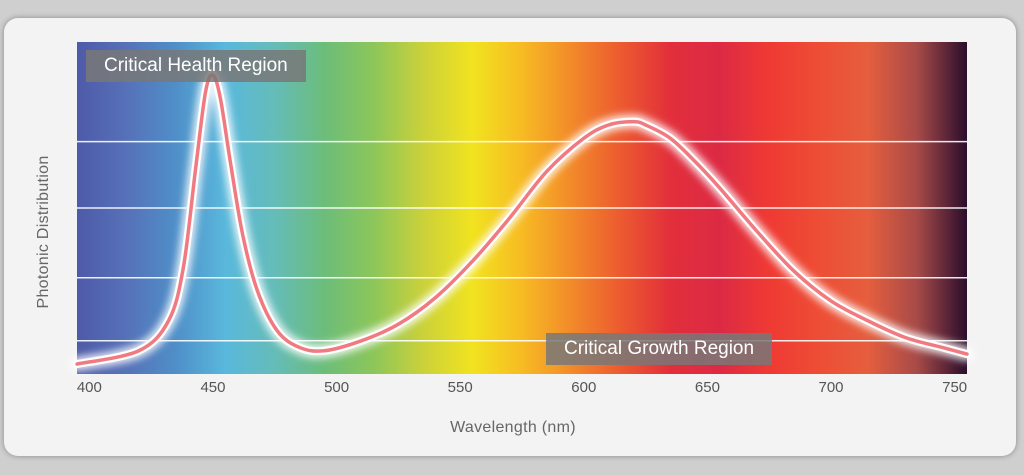 The image size is (1024, 475). Describe the element at coordinates (513, 427) in the screenshot. I see `x-axis-title: Wavelength (nm)` at that location.